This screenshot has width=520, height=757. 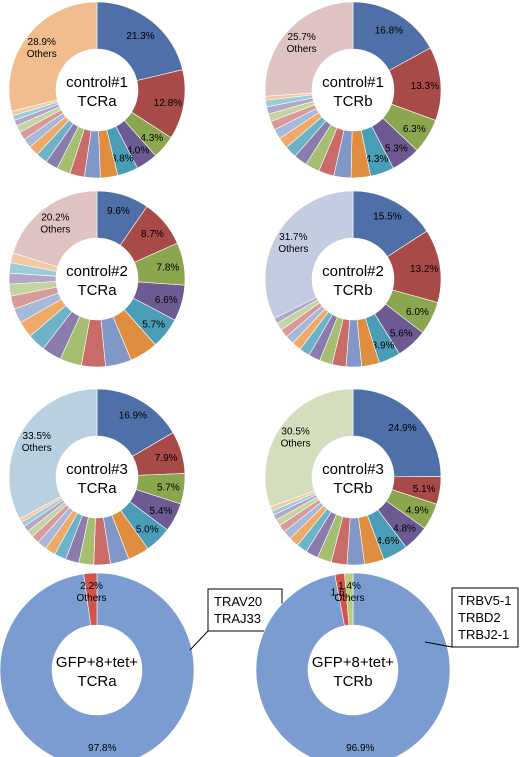 What do you see at coordinates (102, 748) in the screenshot?
I see `slice-label: 97.8%` at bounding box center [102, 748].